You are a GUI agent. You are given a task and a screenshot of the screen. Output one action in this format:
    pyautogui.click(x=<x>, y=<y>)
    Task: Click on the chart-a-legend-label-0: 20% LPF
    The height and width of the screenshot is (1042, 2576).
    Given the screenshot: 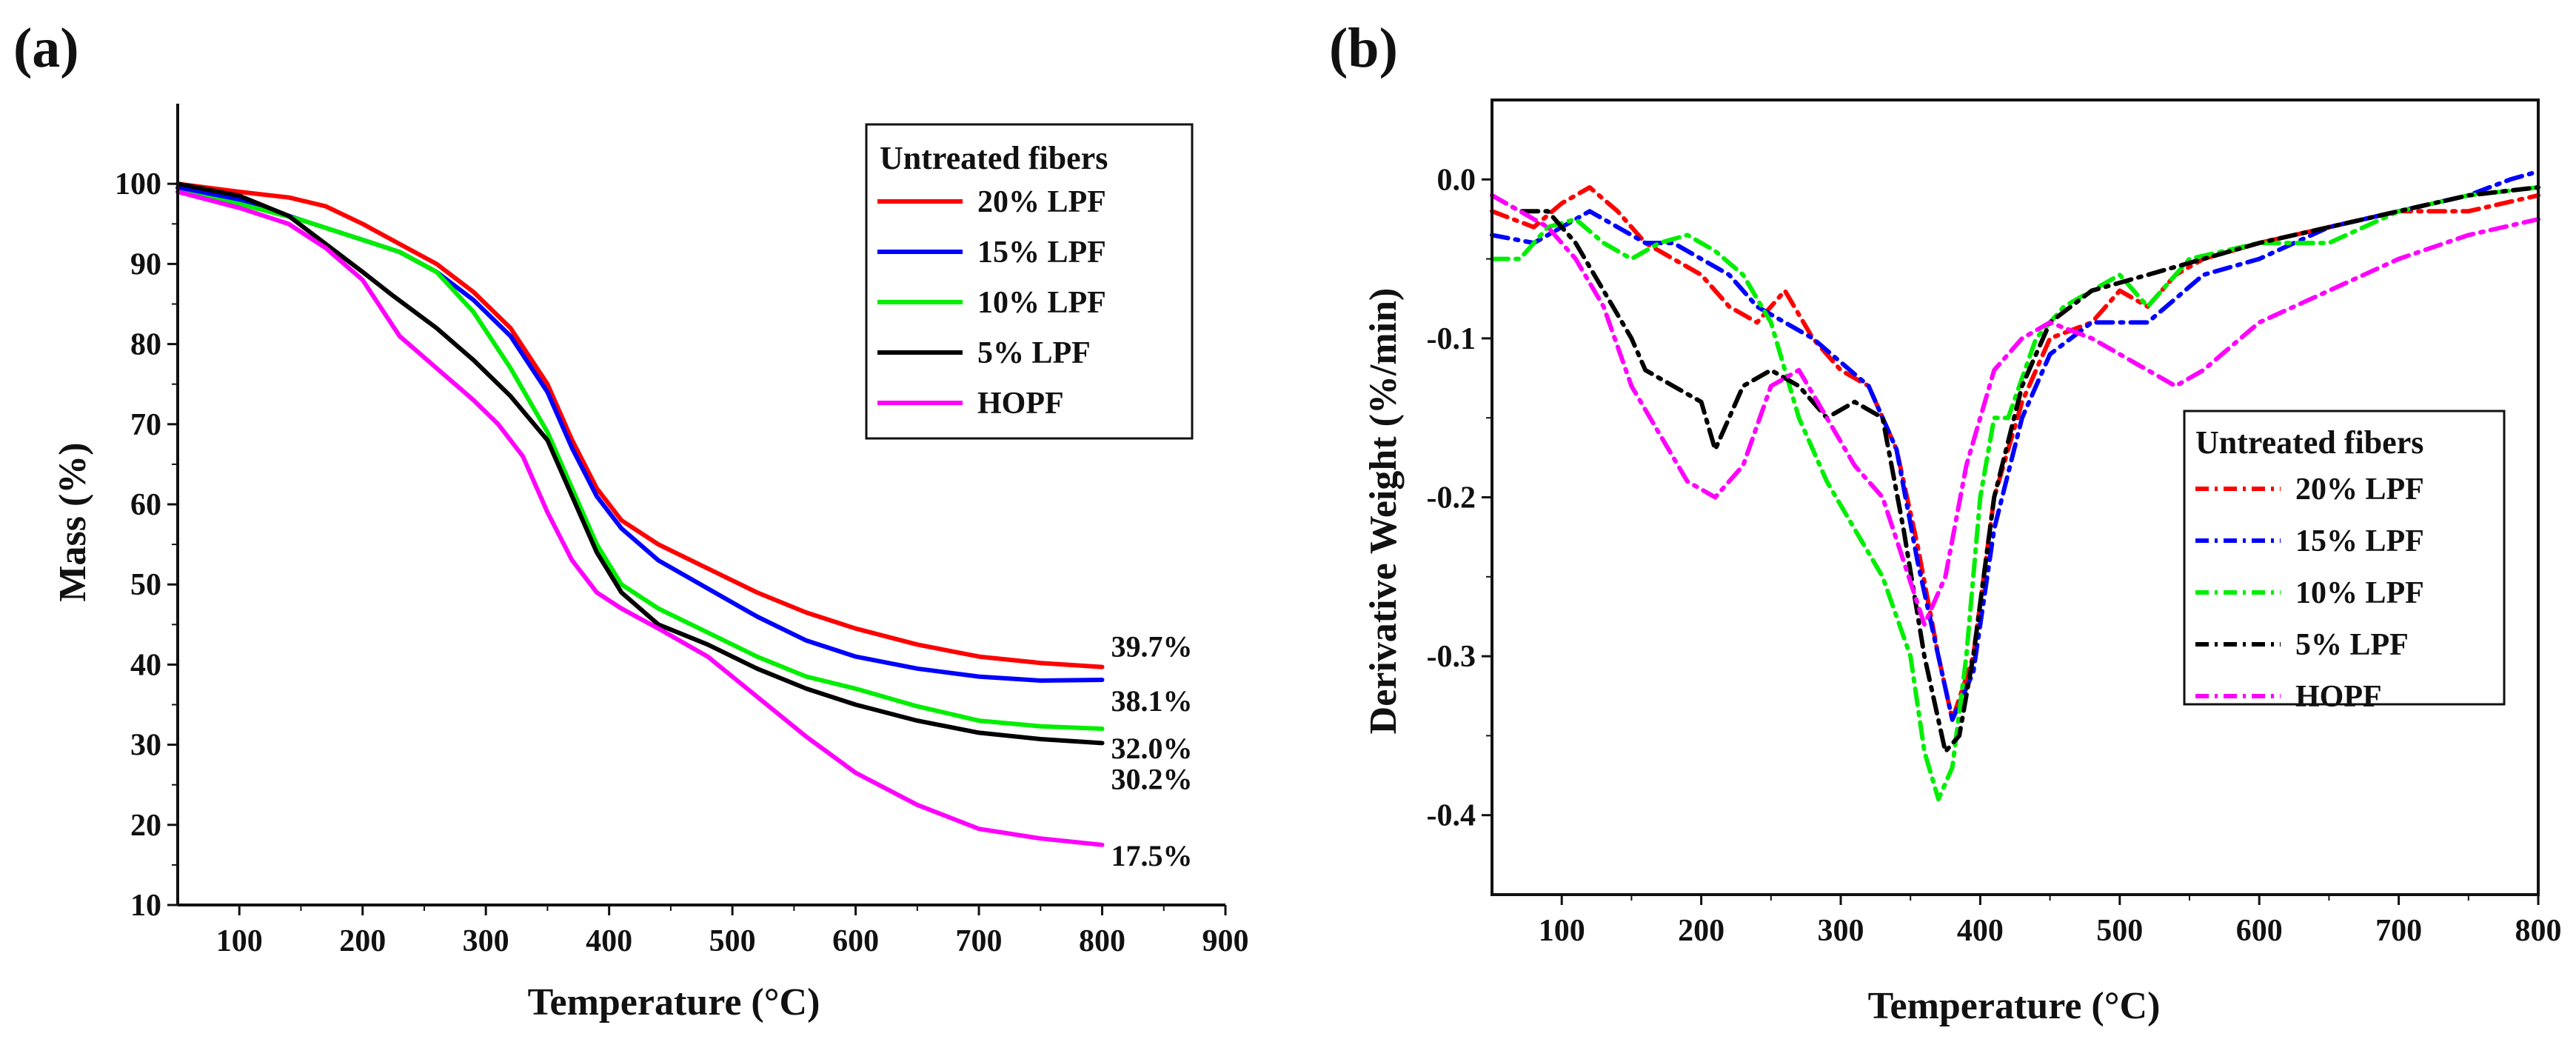 What is the action you would take?
    pyautogui.click(x=1041, y=202)
    